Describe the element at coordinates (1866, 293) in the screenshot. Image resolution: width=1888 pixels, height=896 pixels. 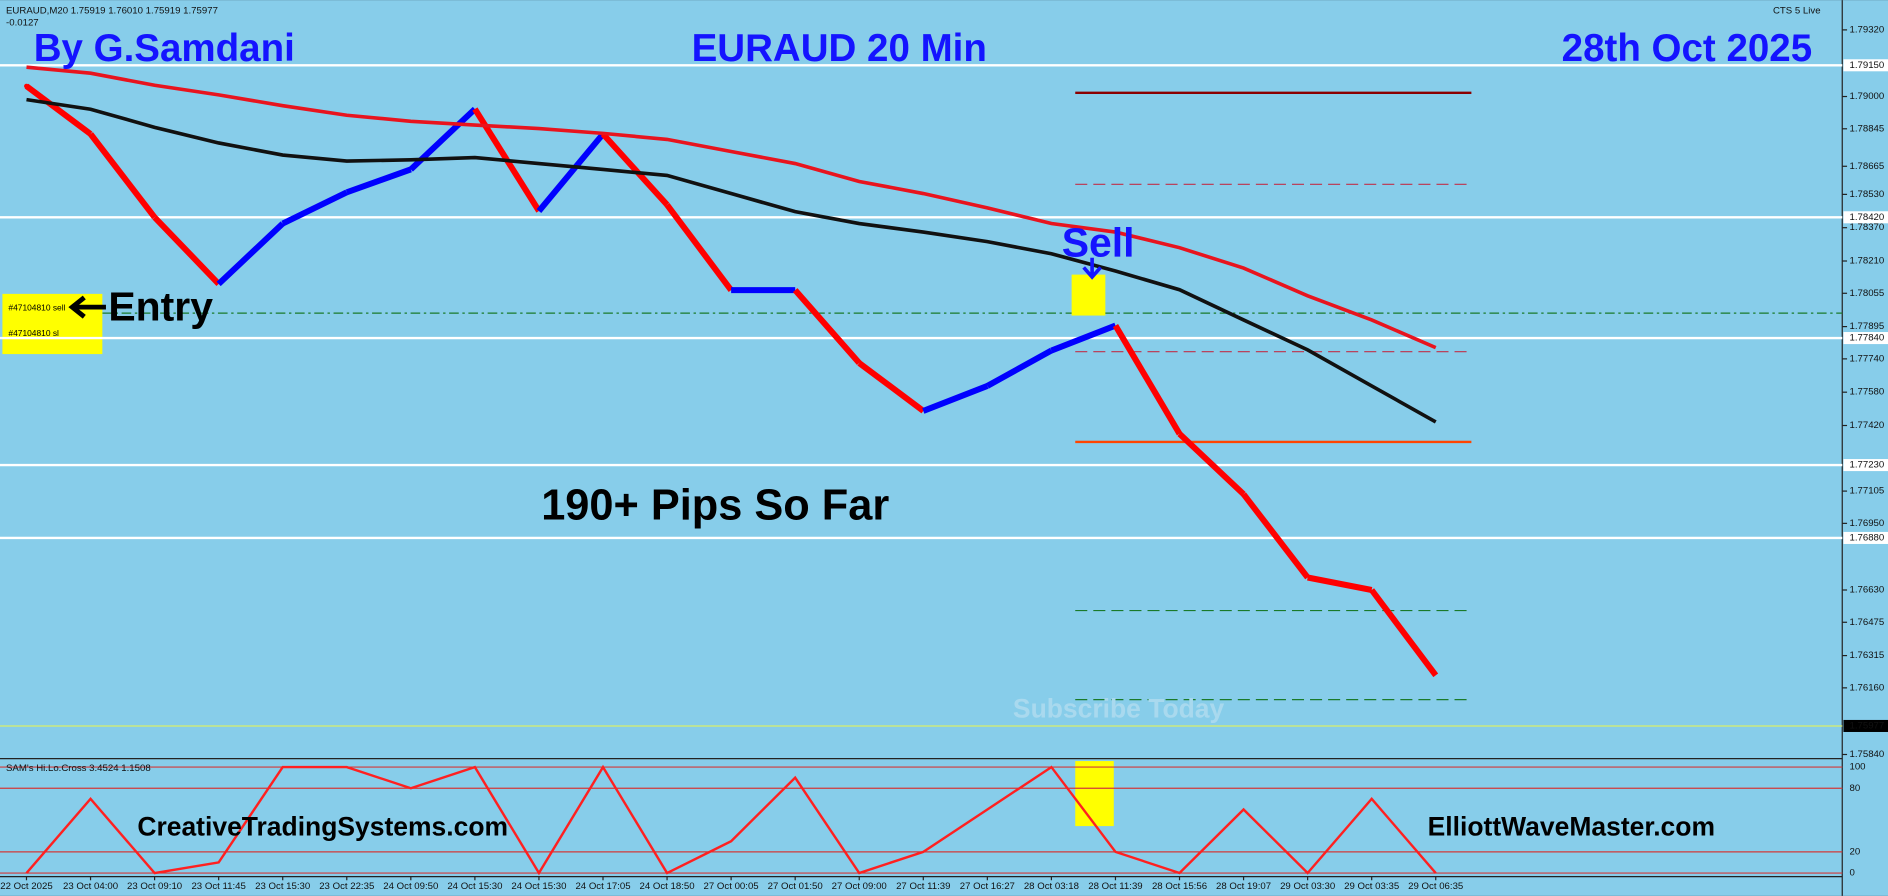
I see `y-tick-label: 1.78055` at that location.